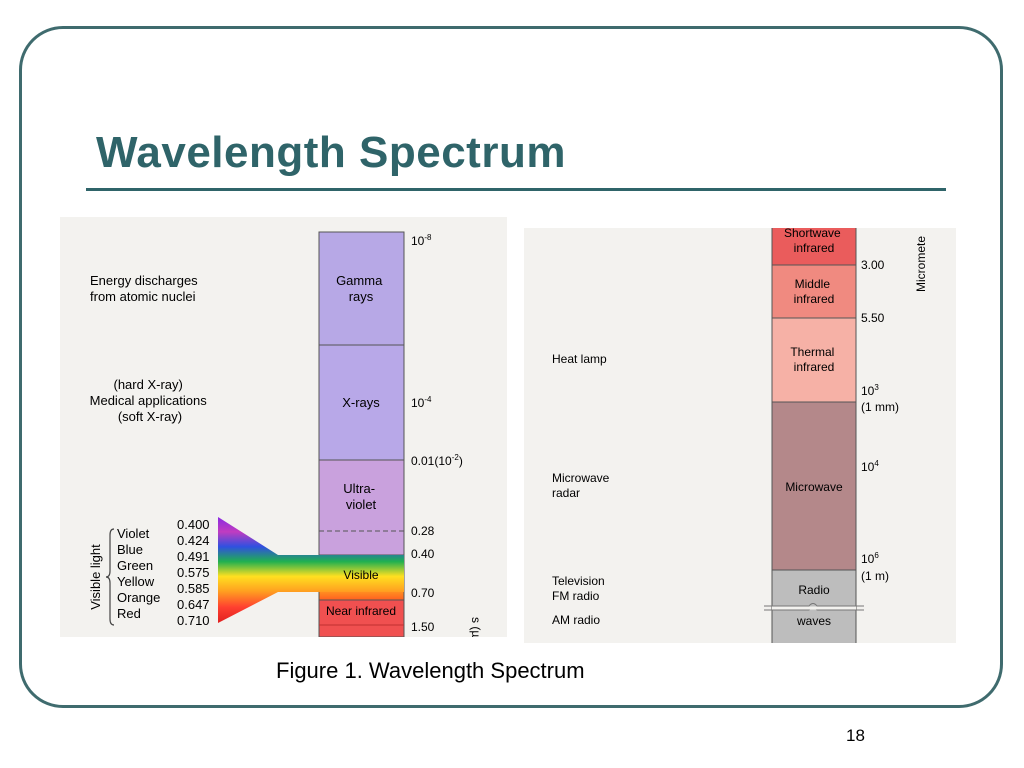  Describe the element at coordinates (421, 402) in the screenshot. I see `scale-label: 10⁻⁴` at that location.